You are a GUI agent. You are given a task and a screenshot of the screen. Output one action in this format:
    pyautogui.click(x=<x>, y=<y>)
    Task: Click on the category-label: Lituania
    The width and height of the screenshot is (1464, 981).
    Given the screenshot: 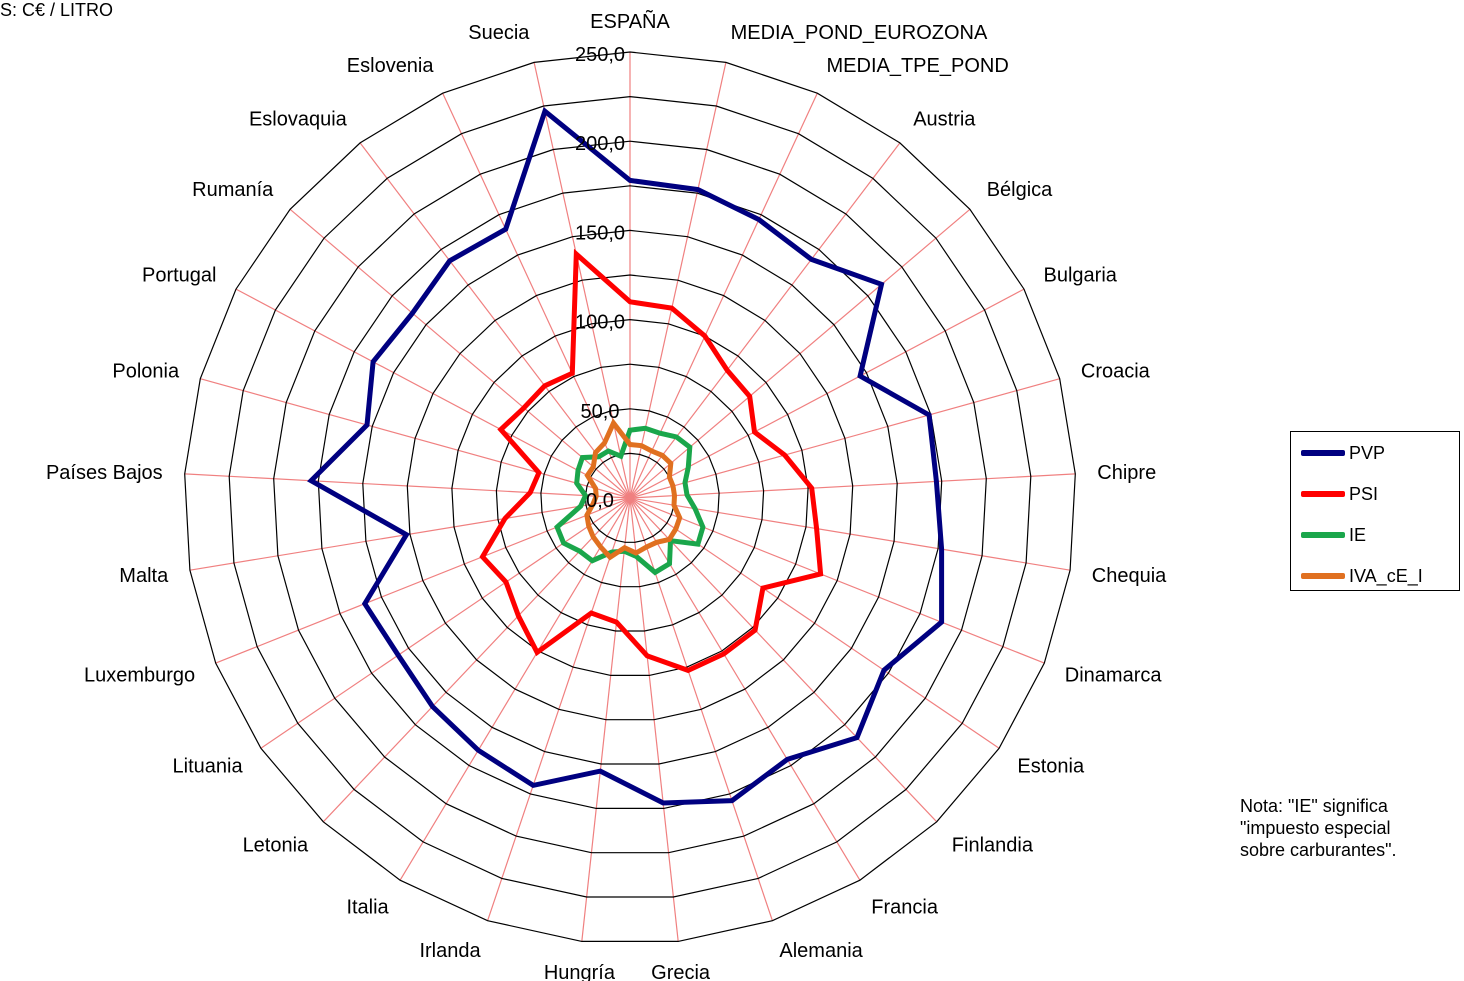 What is the action you would take?
    pyautogui.click(x=208, y=767)
    